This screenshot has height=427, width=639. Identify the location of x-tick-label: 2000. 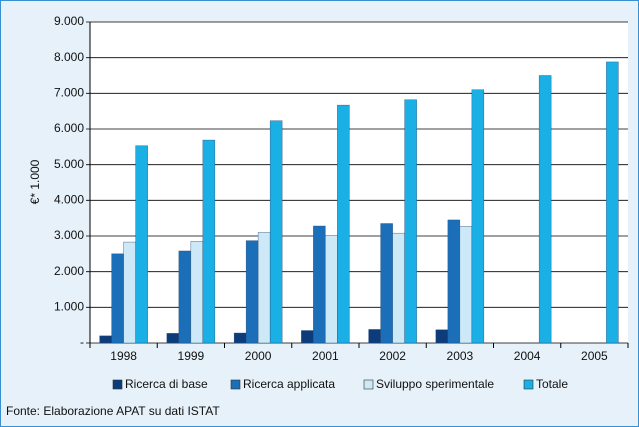
(258, 356).